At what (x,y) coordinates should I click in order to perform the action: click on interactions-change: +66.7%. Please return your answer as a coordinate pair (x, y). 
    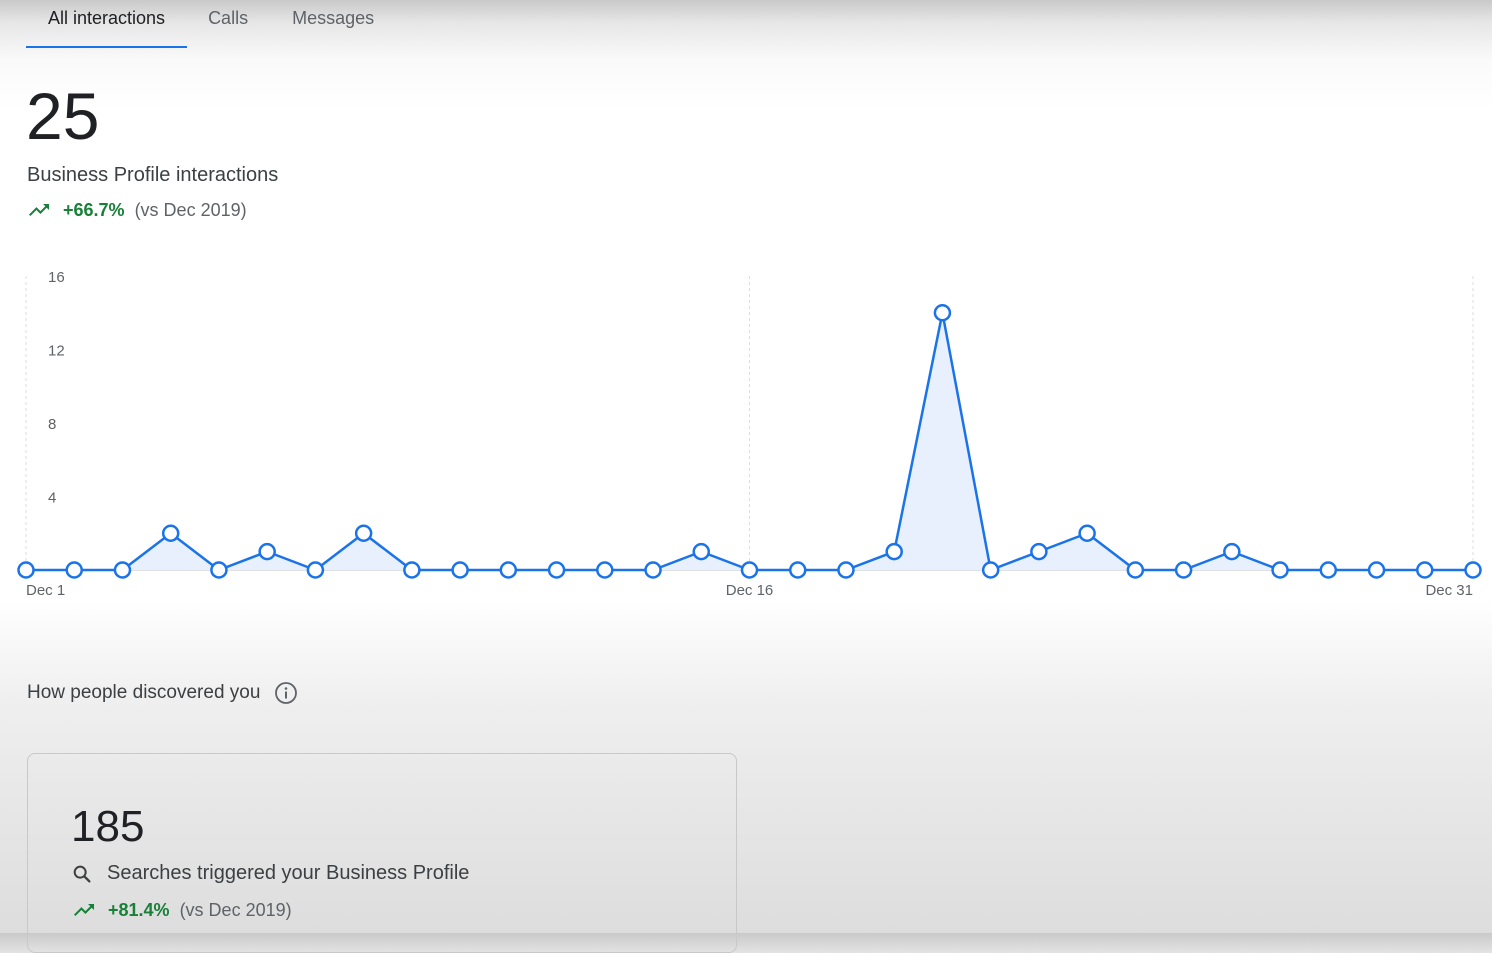
    Looking at the image, I should click on (94, 209).